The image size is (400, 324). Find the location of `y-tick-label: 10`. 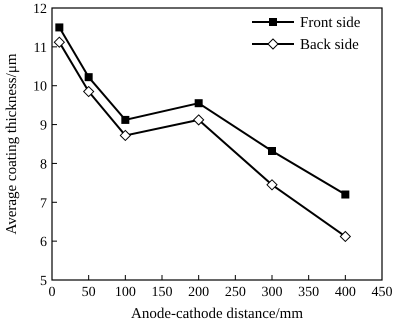

y-tick-label: 10 is located at coordinates (40, 87).